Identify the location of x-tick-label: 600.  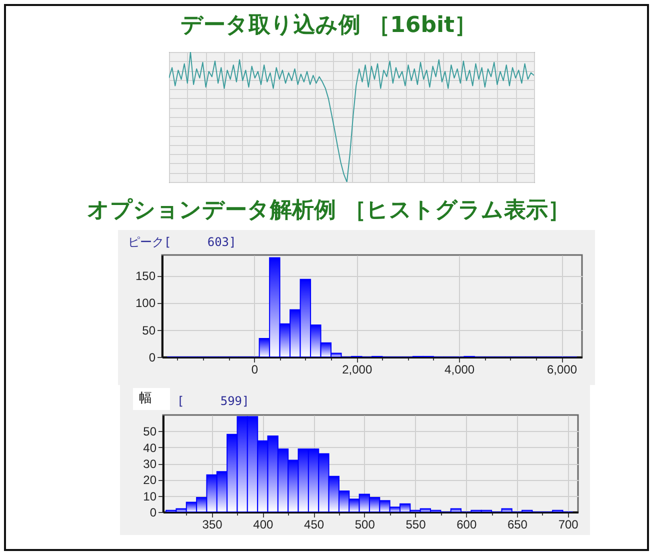
(466, 525).